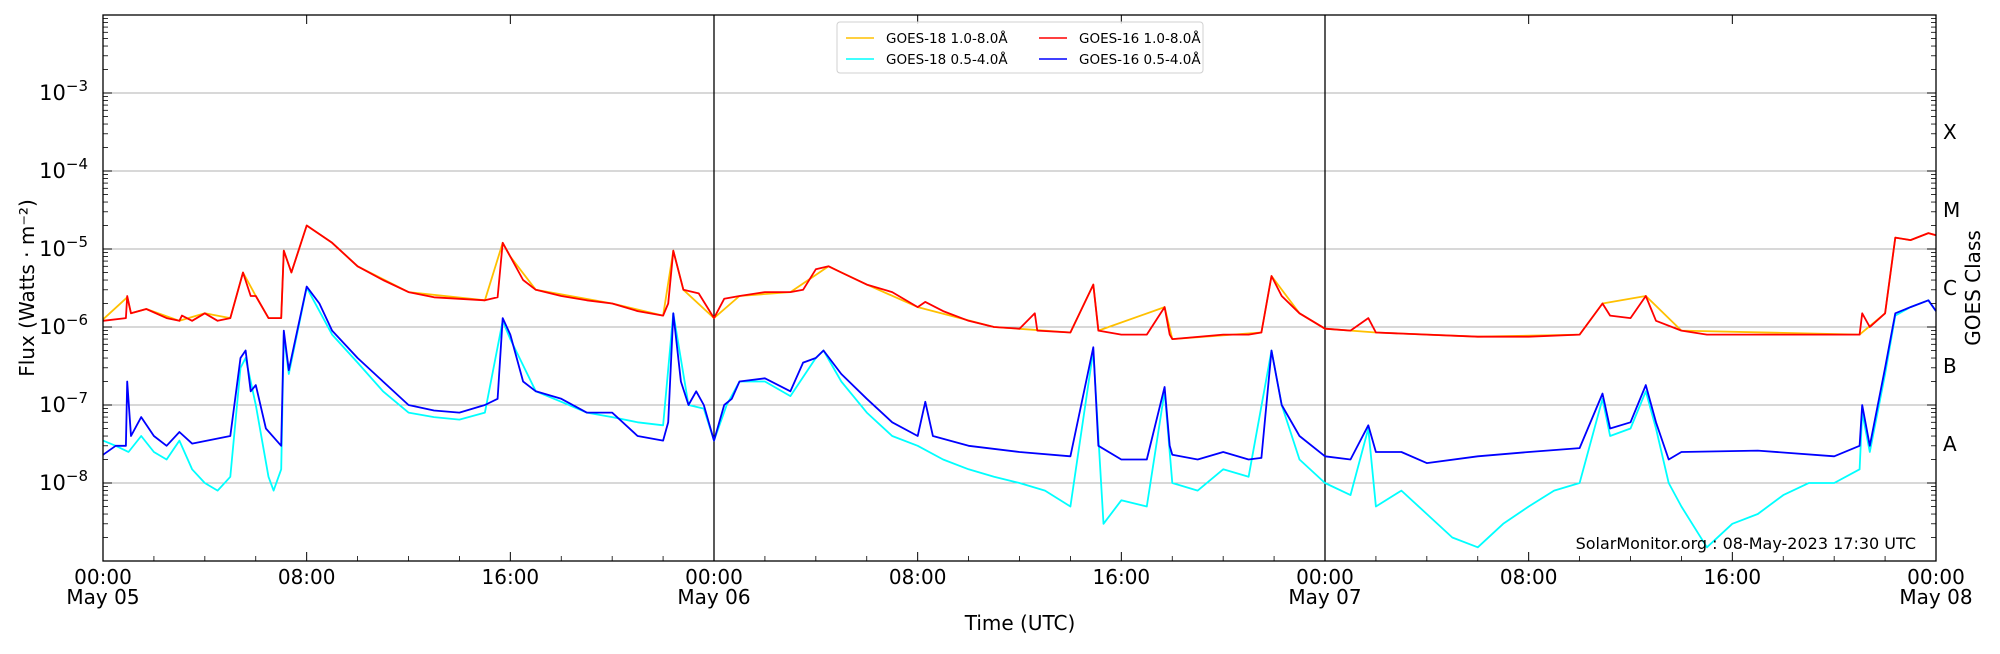 Image resolution: width=2000 pixels, height=654 pixels. I want to click on goes-class-label: A, so click(1950, 444).